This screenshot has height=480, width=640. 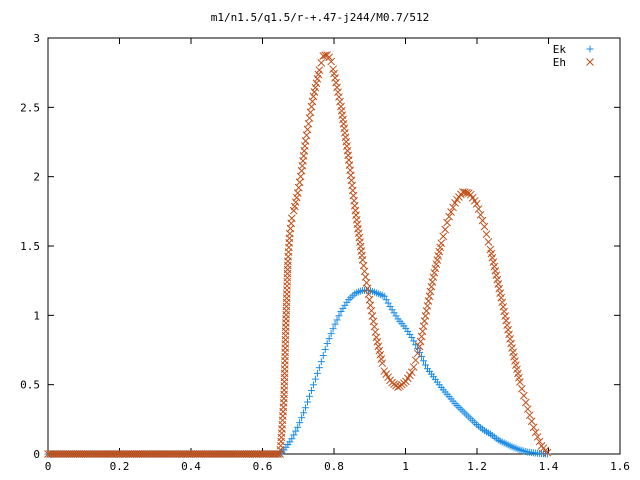 I want to click on x-tick-label: 0.2, so click(x=120, y=466).